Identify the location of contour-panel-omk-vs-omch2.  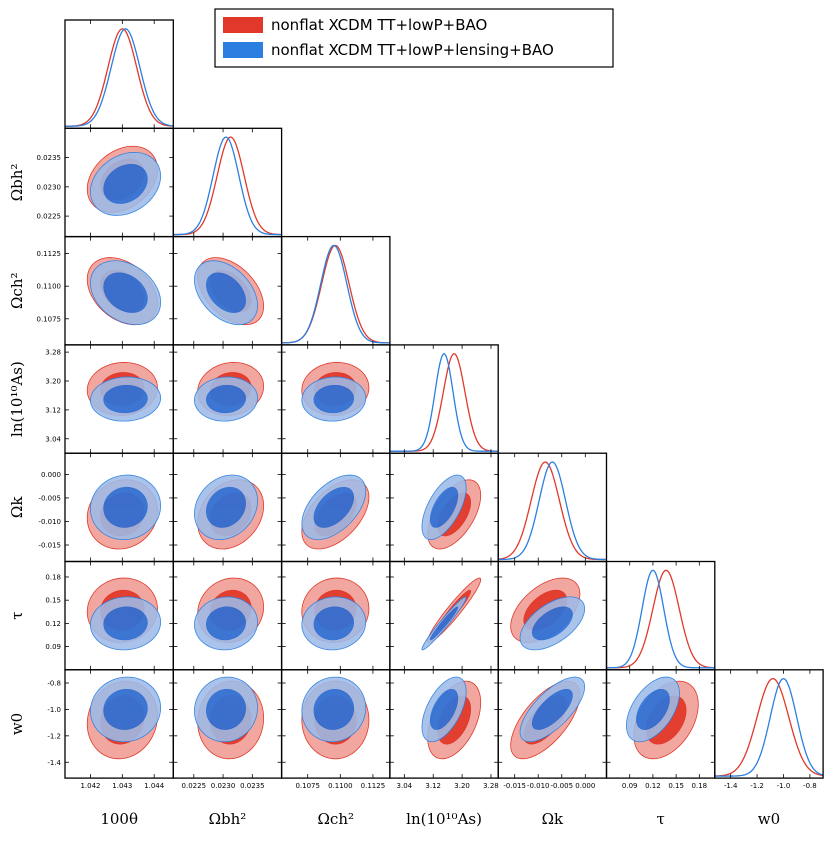
(335, 512).